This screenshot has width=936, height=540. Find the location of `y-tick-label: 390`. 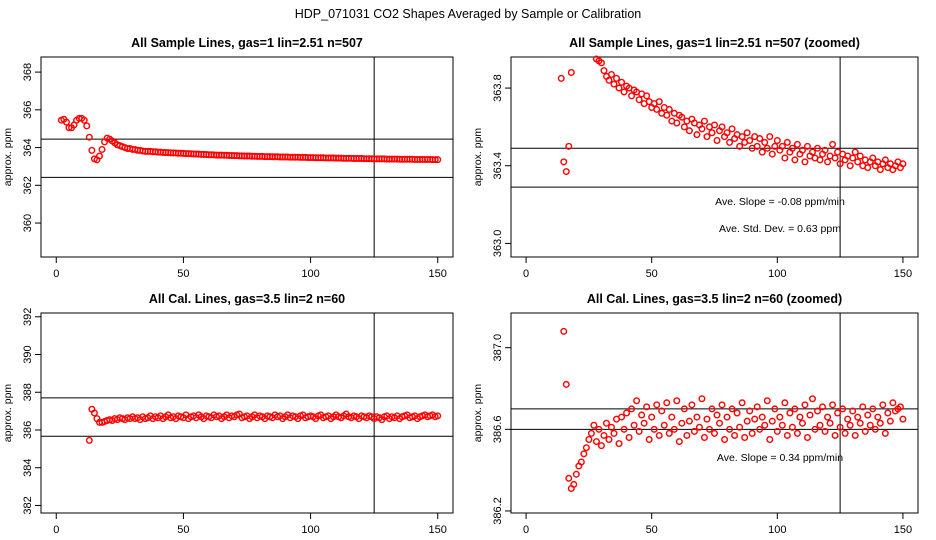

y-tick-label: 390 is located at coordinates (28, 354).